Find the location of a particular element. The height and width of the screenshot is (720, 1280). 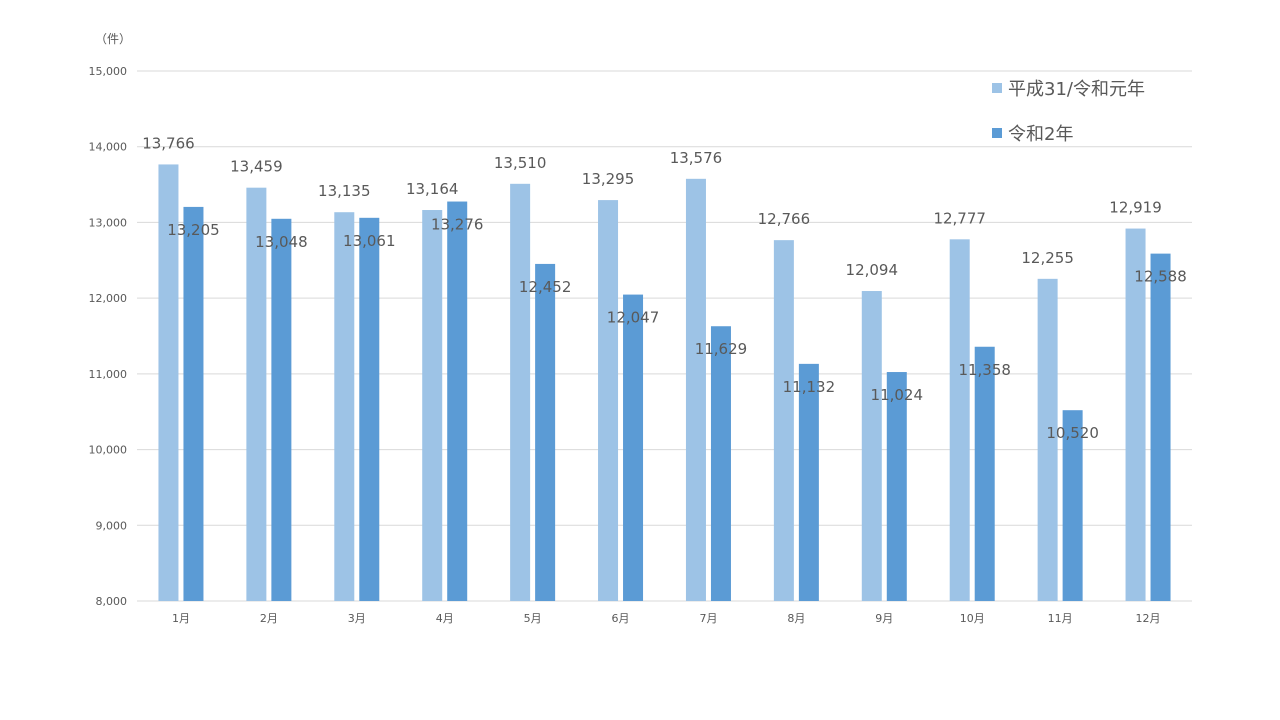

data-label-2019: 13,510 is located at coordinates (520, 163).